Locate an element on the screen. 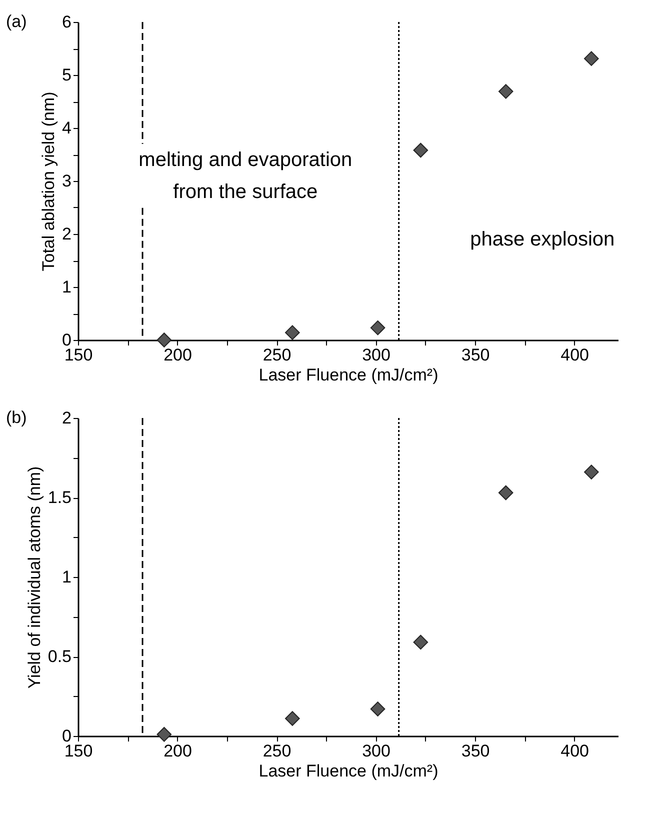 Image resolution: width=645 pixels, height=813 pixels. y-axis-title: Total ablation yield (nm) is located at coordinates (48, 182).